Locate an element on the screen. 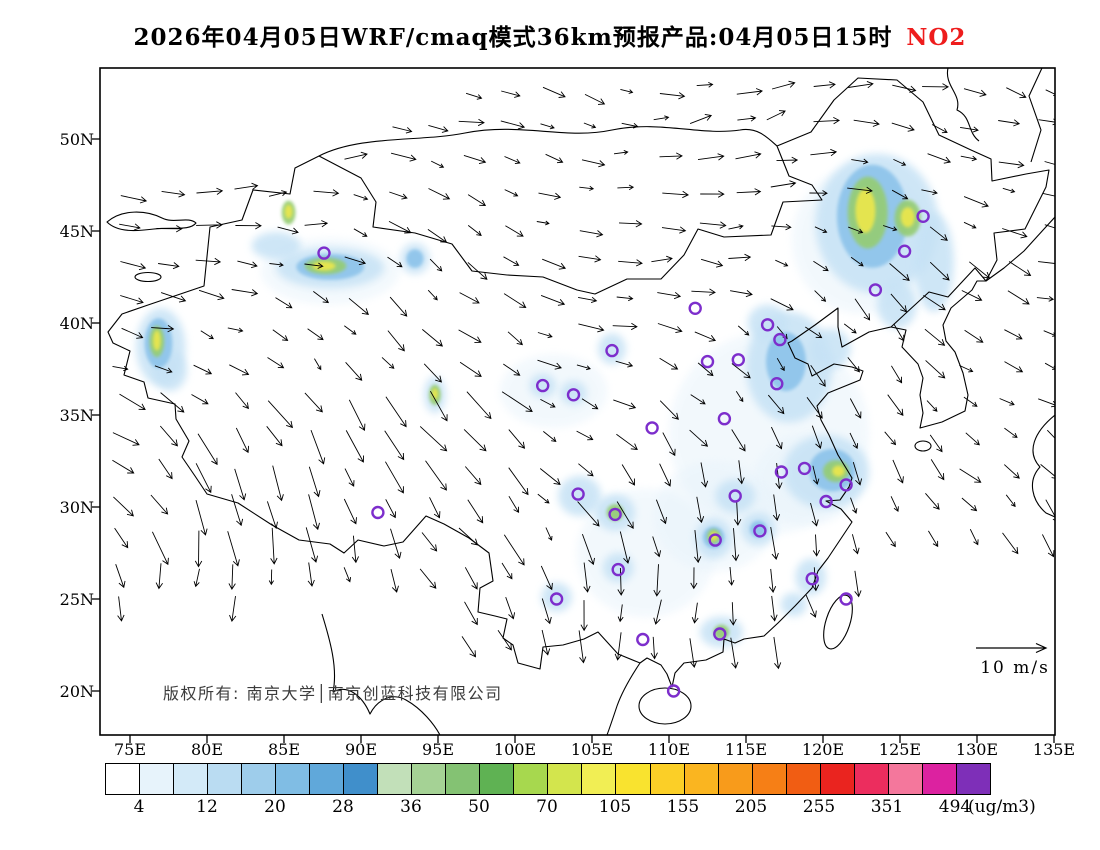 Image resolution: width=1100 pixels, height=850 pixels. lon-tick-label: 110E is located at coordinates (669, 749).